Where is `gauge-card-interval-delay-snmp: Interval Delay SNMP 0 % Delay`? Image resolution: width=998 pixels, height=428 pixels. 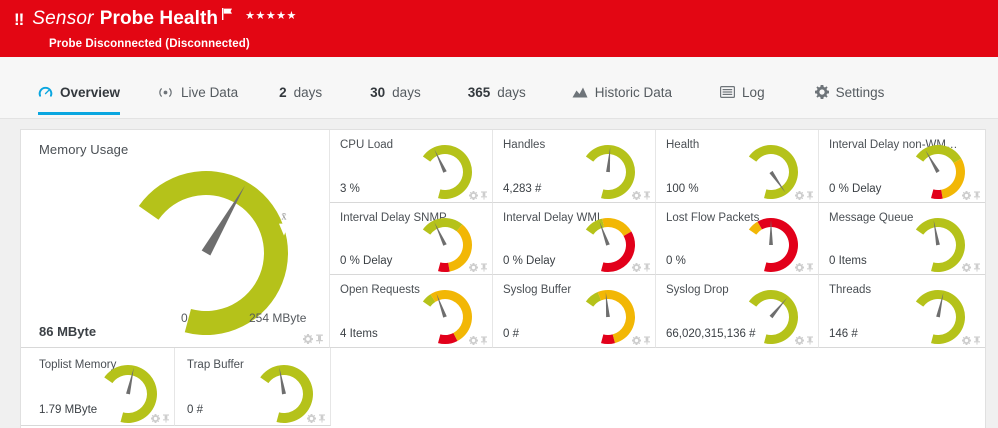 gauge-card-interval-delay-snmp: Interval Delay SNMP 0 % Delay is located at coordinates (411, 239).